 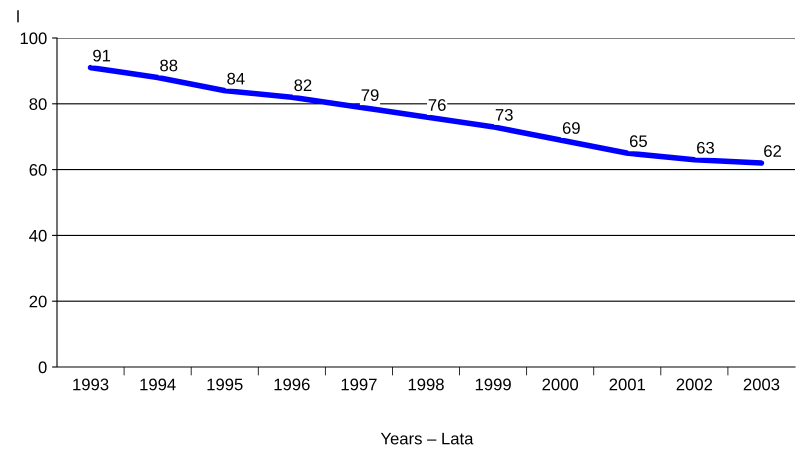 I want to click on y-tick-label: 40, so click(x=38, y=236).